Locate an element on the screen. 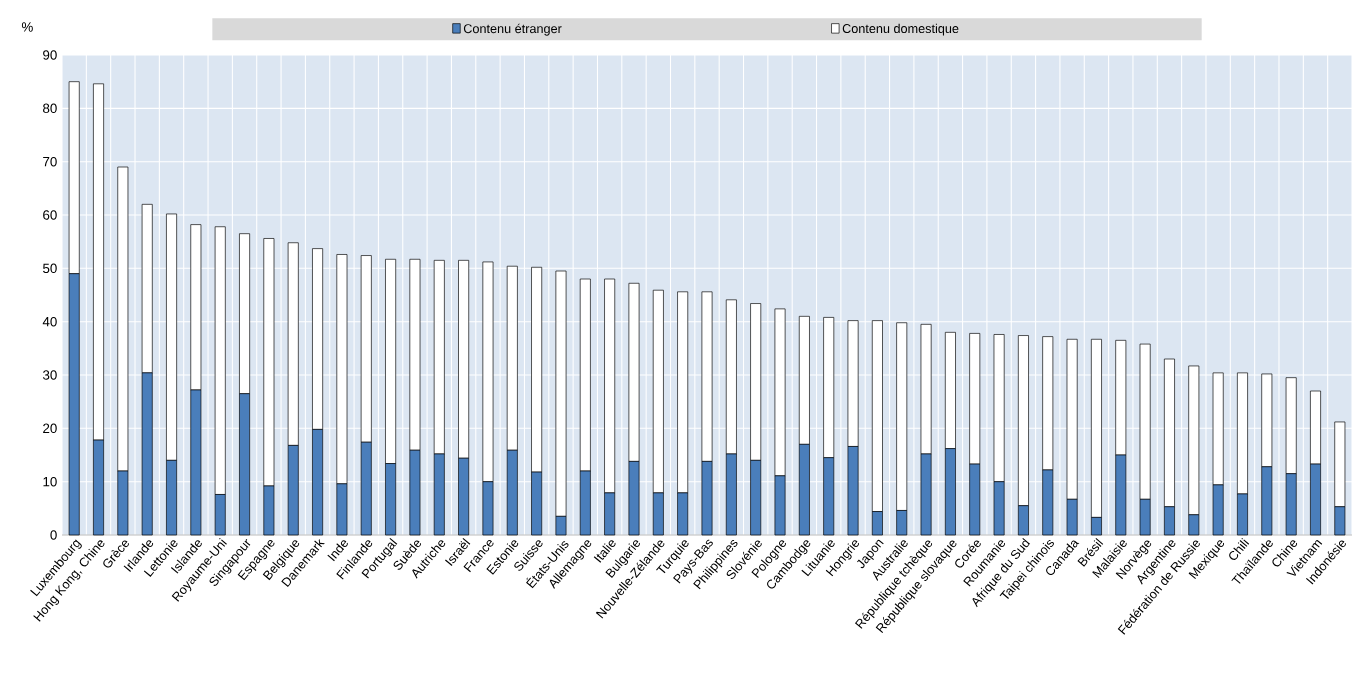  y-tick-label: 20 is located at coordinates (50, 428).